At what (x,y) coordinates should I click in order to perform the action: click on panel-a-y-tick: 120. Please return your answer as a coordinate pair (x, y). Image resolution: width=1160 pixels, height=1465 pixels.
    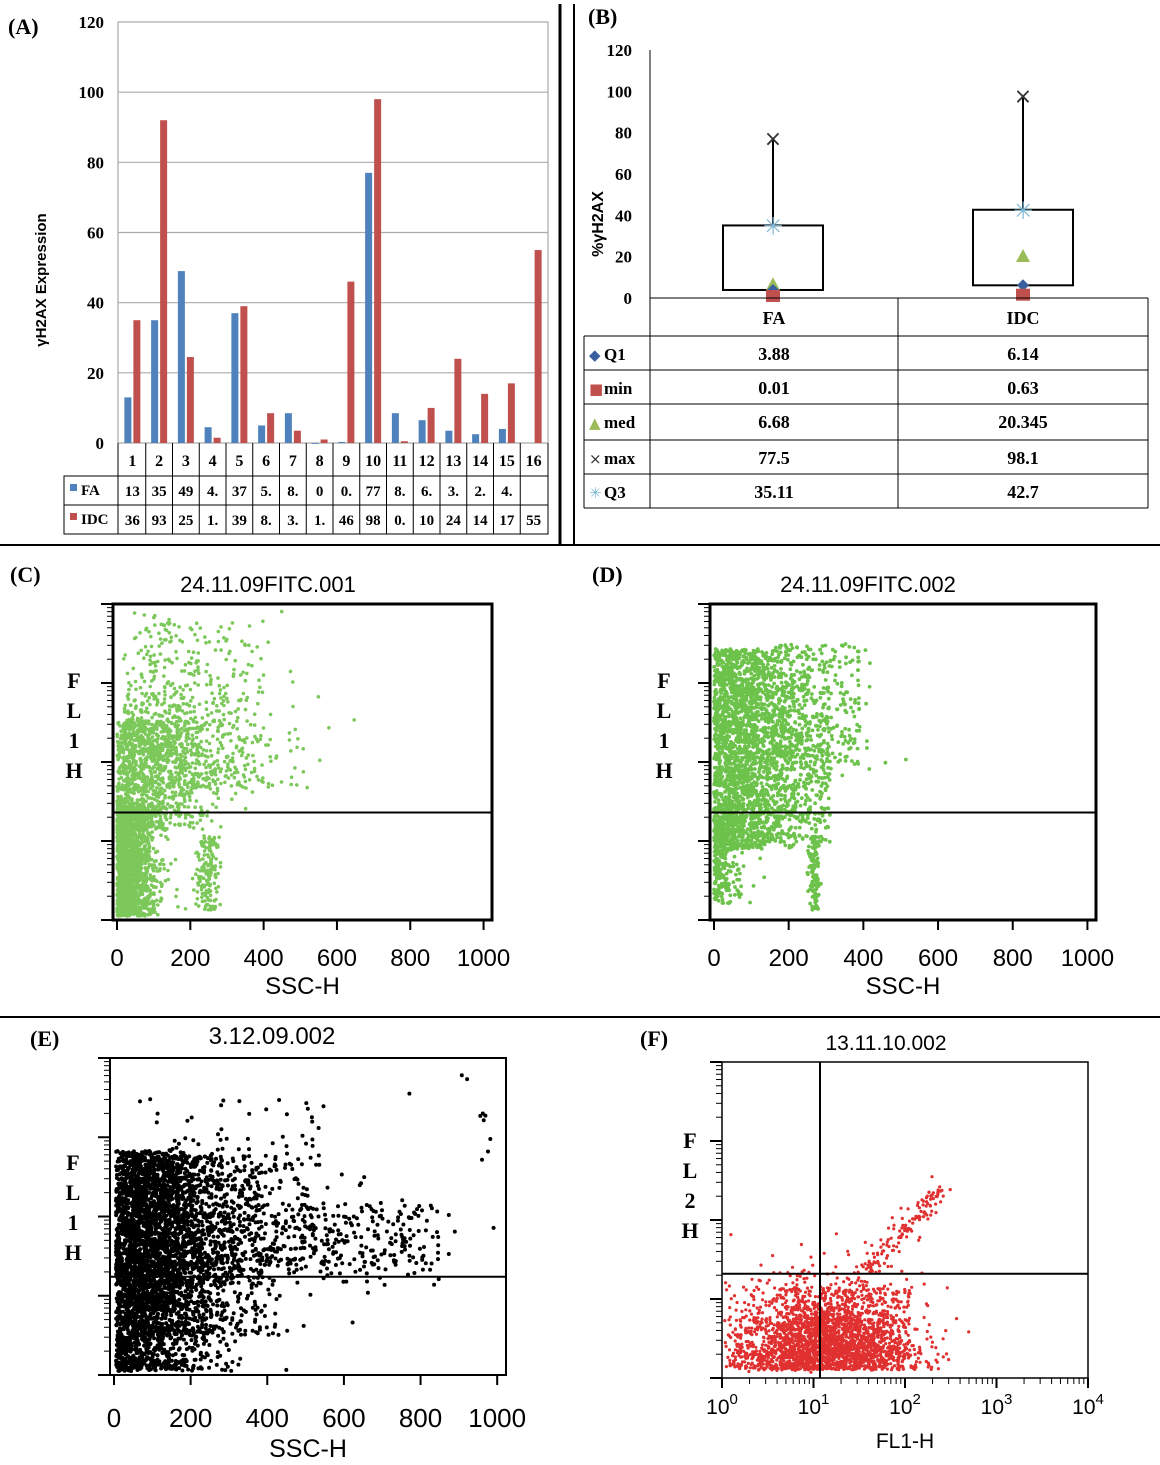
    Looking at the image, I should click on (92, 22).